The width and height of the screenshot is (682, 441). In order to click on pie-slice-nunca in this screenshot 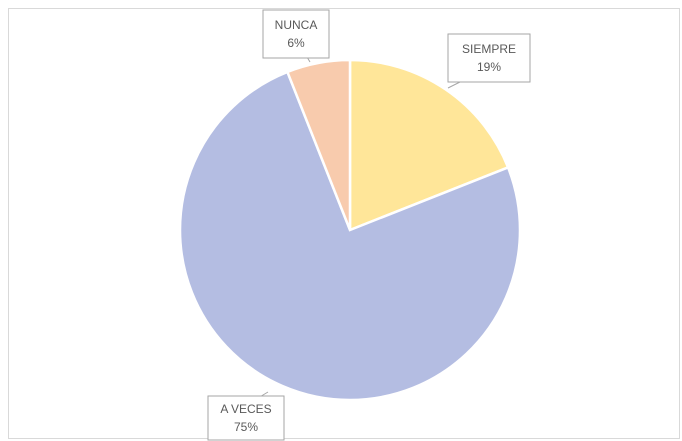, I will do `click(318, 144)`.